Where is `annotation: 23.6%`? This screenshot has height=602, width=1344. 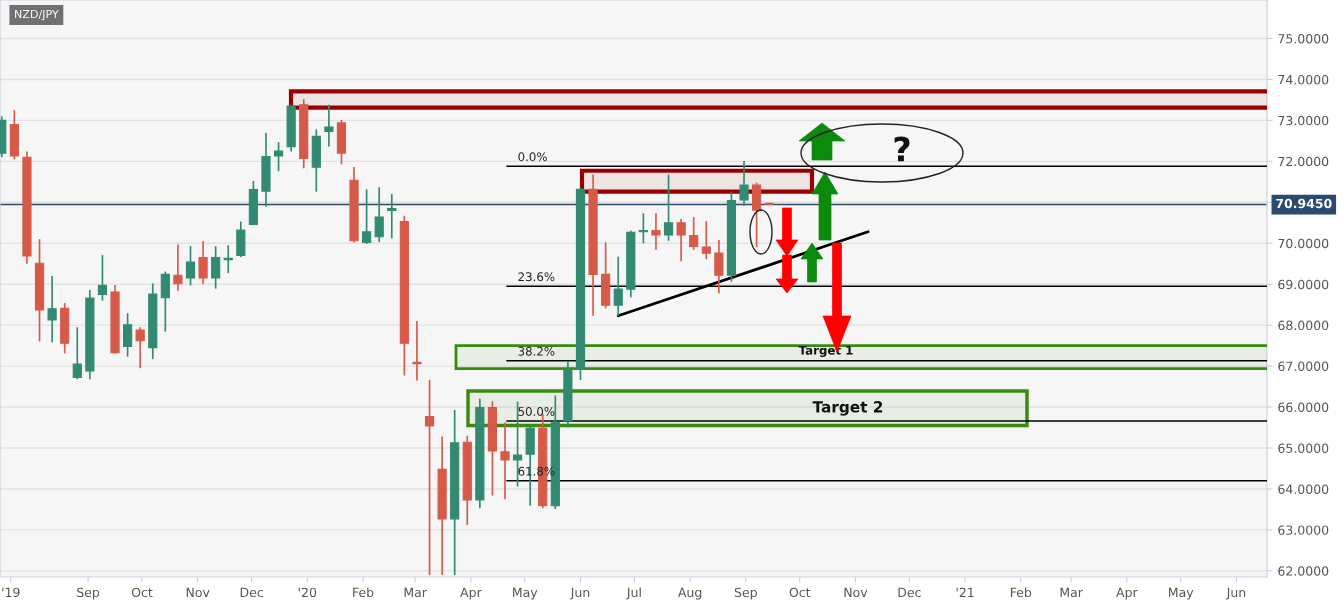 annotation: 23.6% is located at coordinates (536, 277).